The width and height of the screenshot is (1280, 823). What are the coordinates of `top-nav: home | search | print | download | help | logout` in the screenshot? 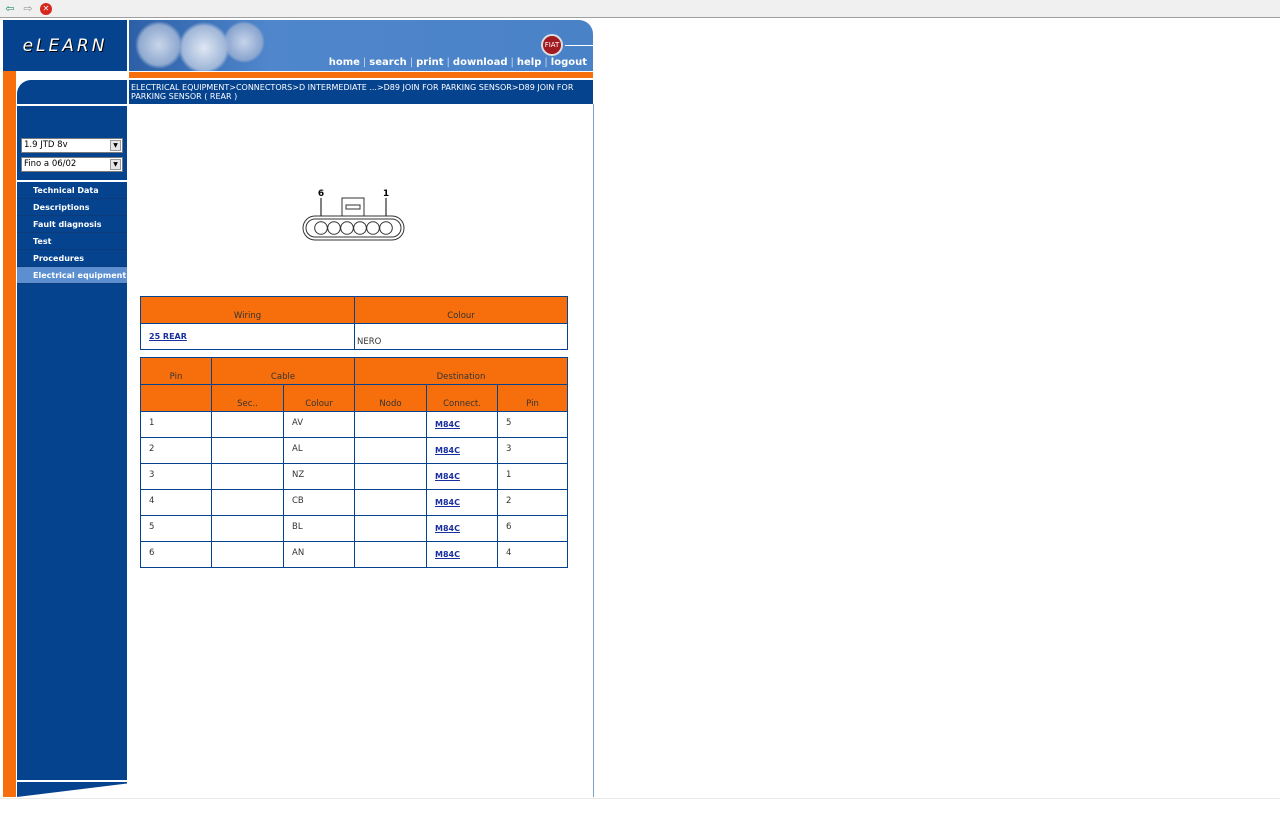 It's located at (457, 62).